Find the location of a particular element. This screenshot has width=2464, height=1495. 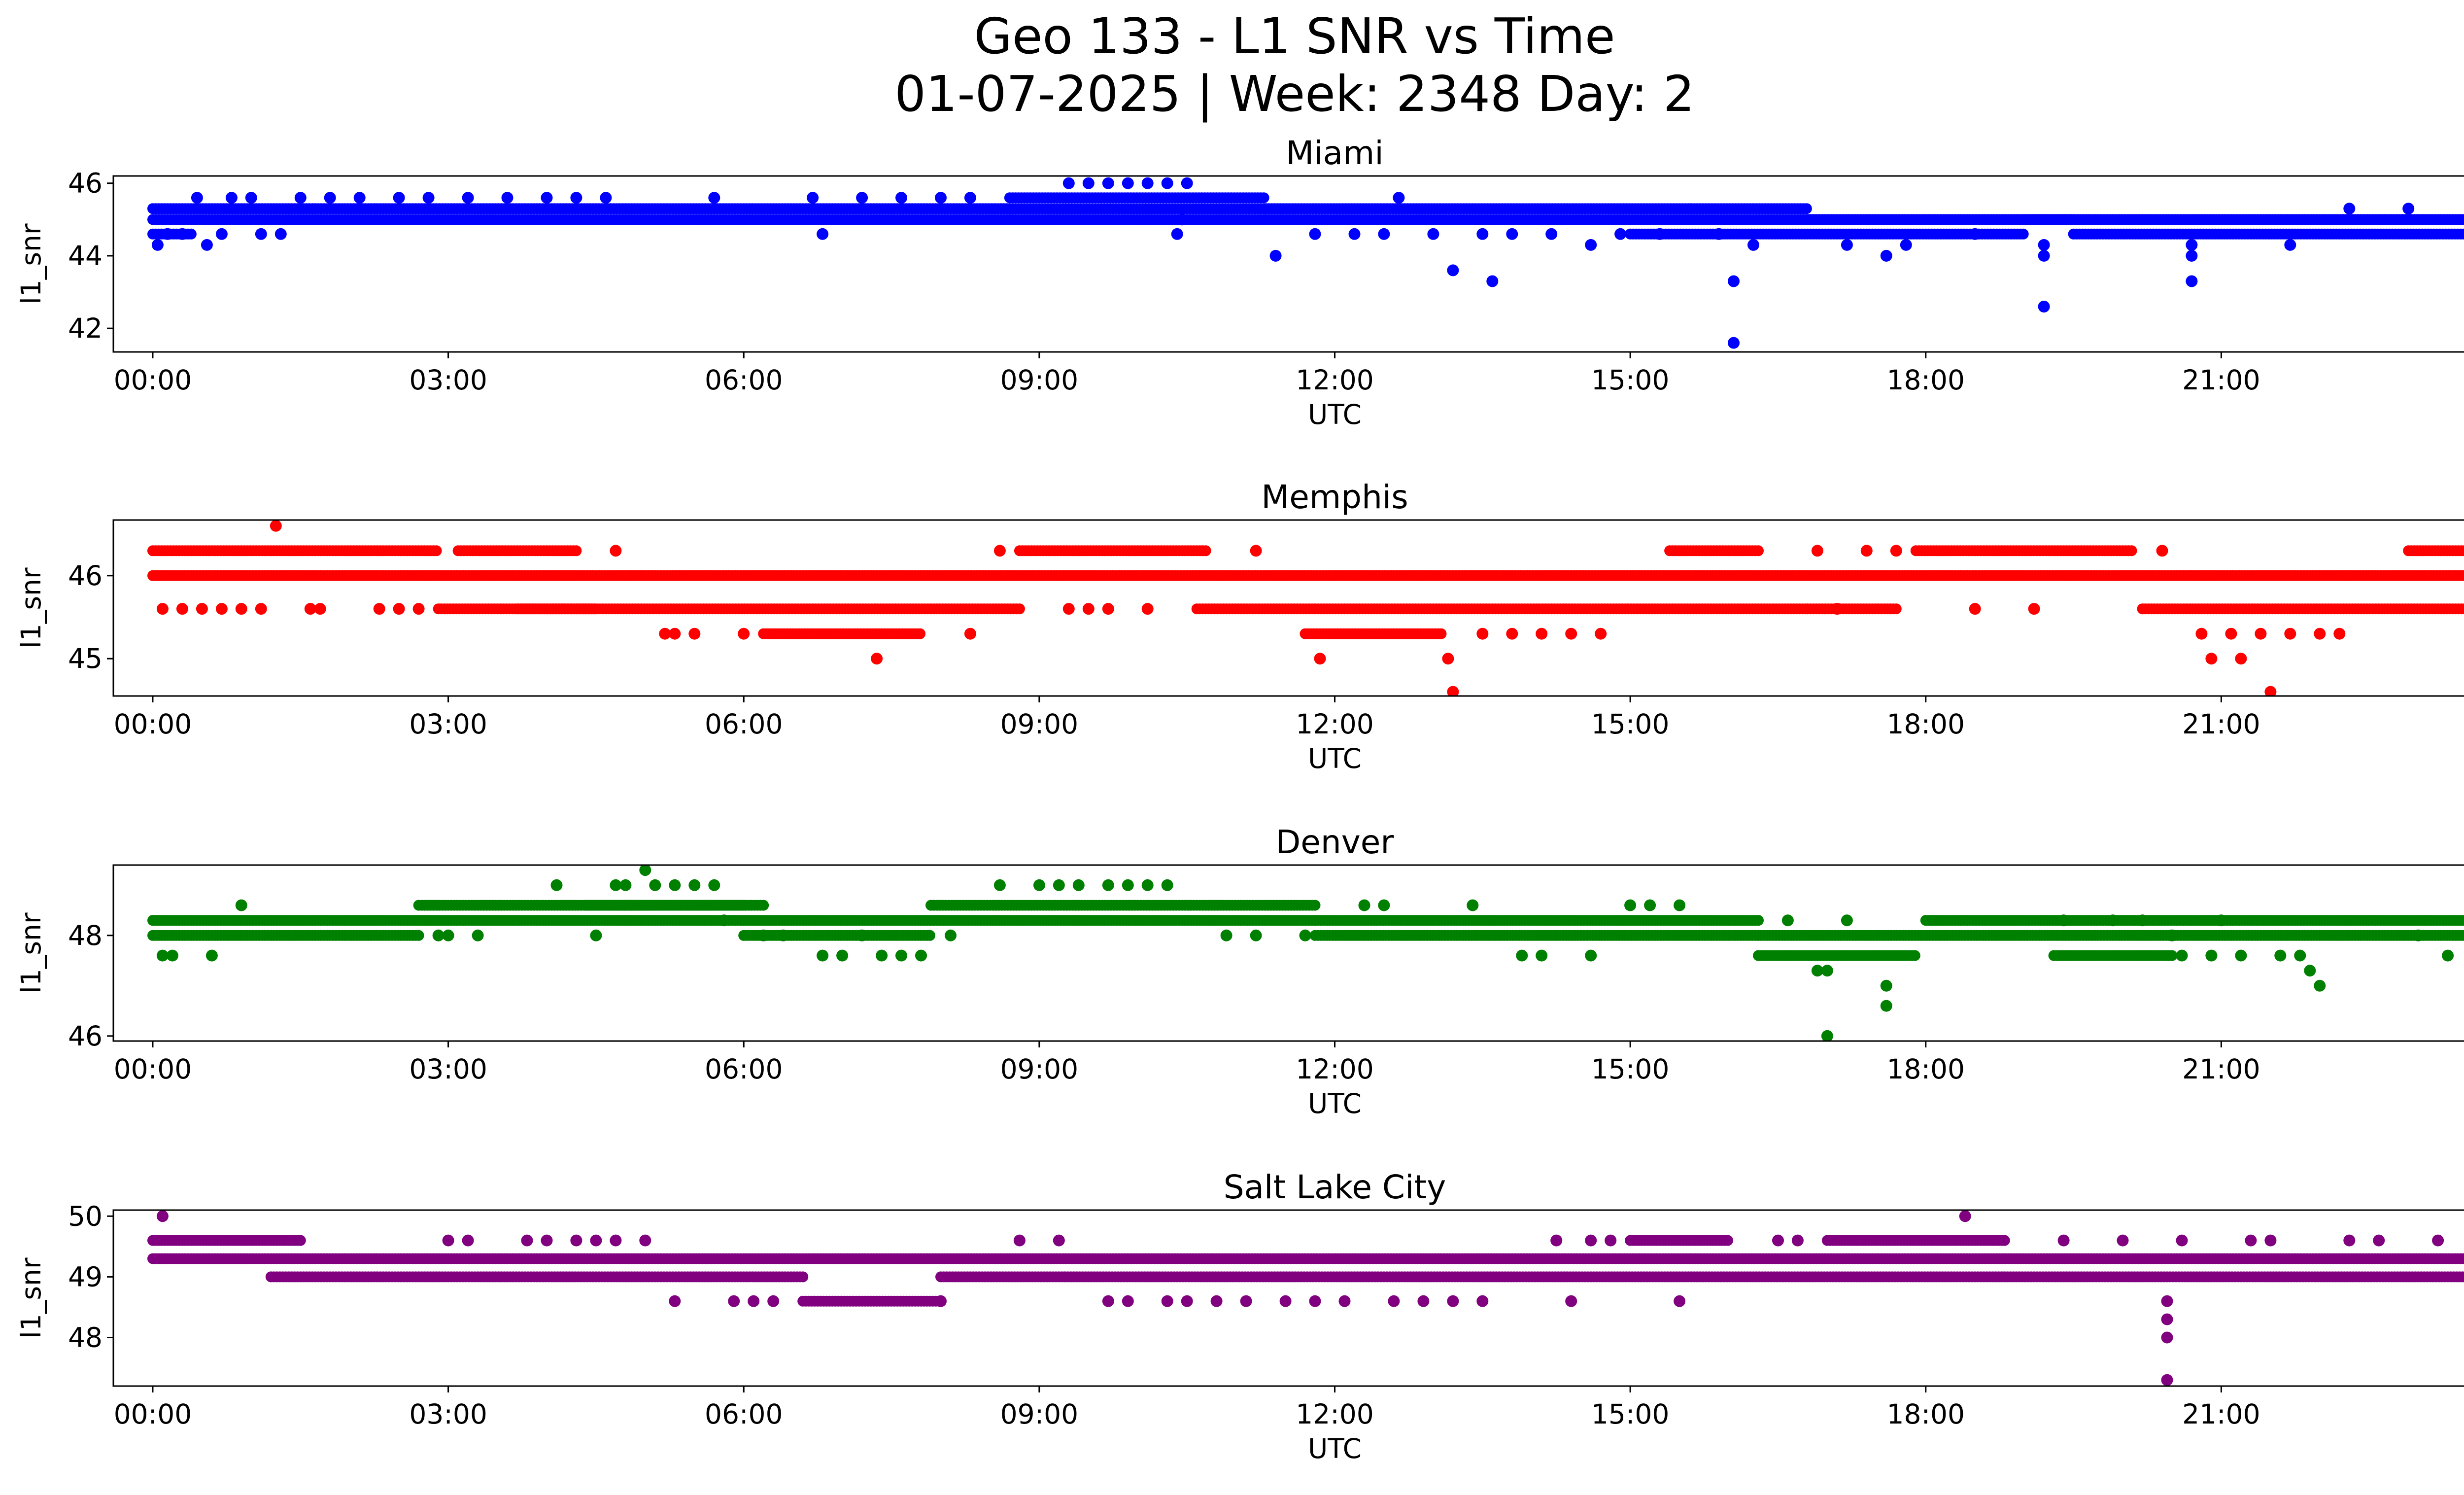

x-tick-label: 00:00 is located at coordinates (153, 380).